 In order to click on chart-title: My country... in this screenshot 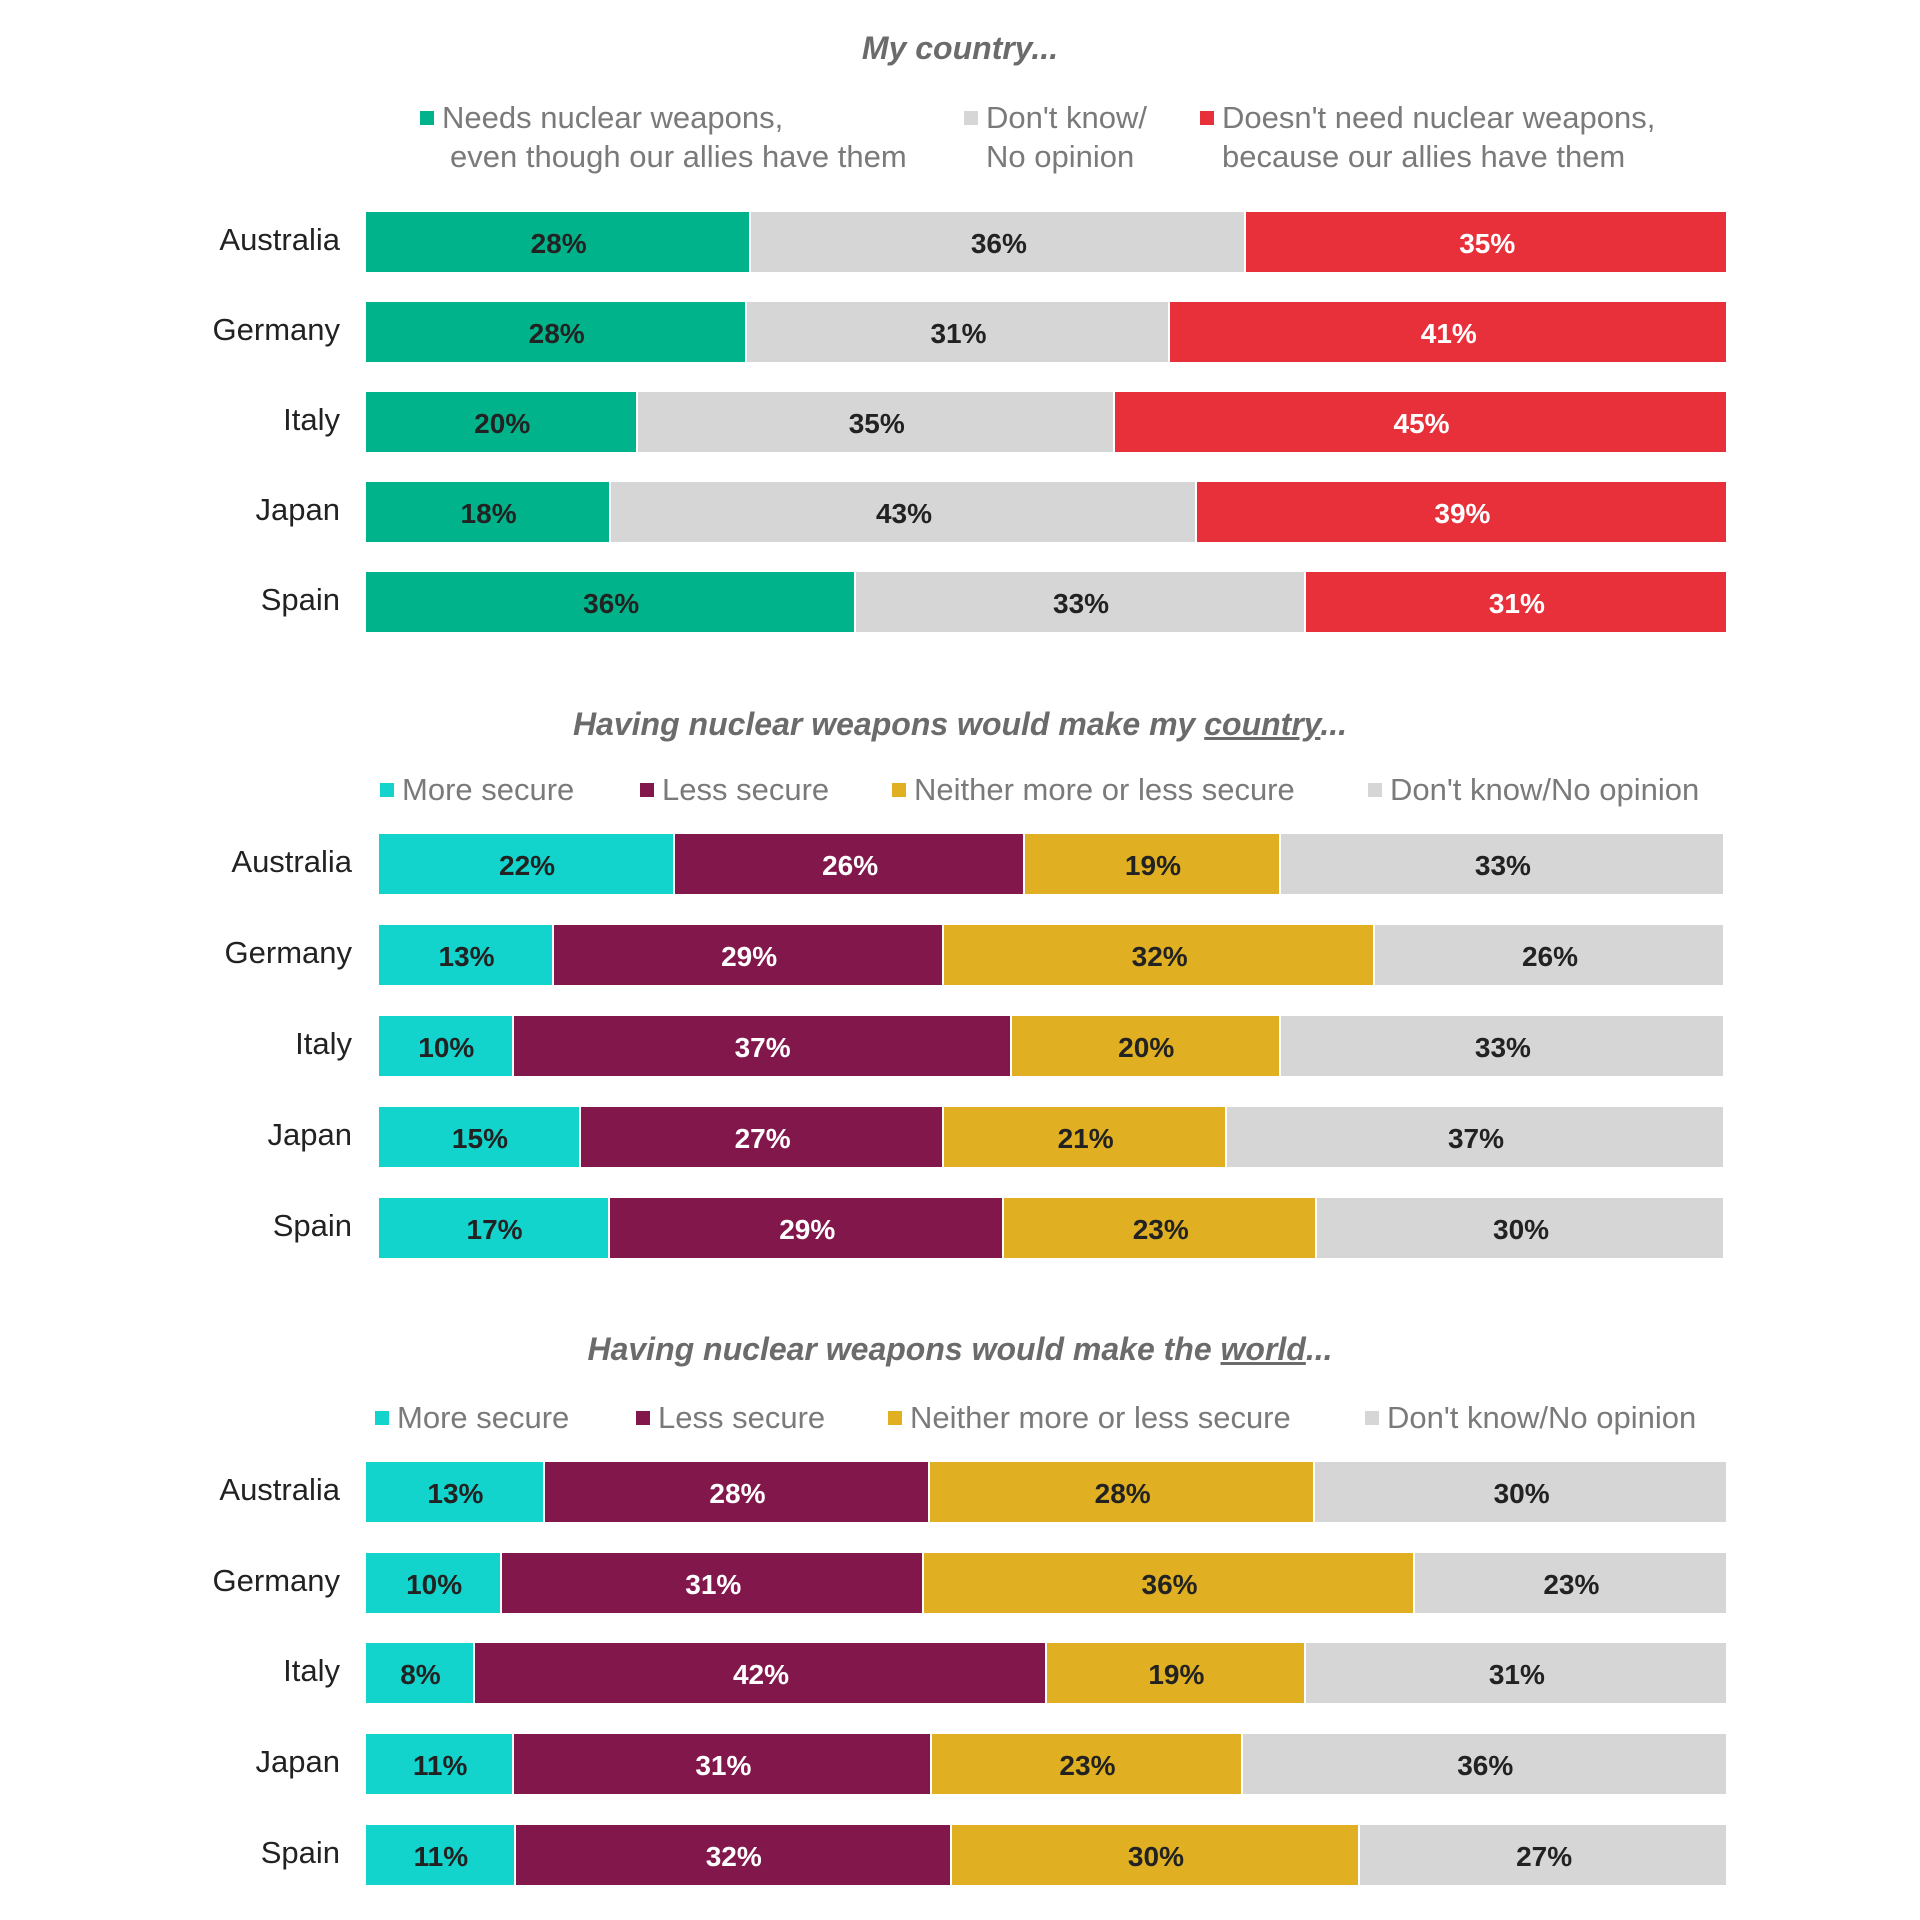, I will do `click(960, 48)`.